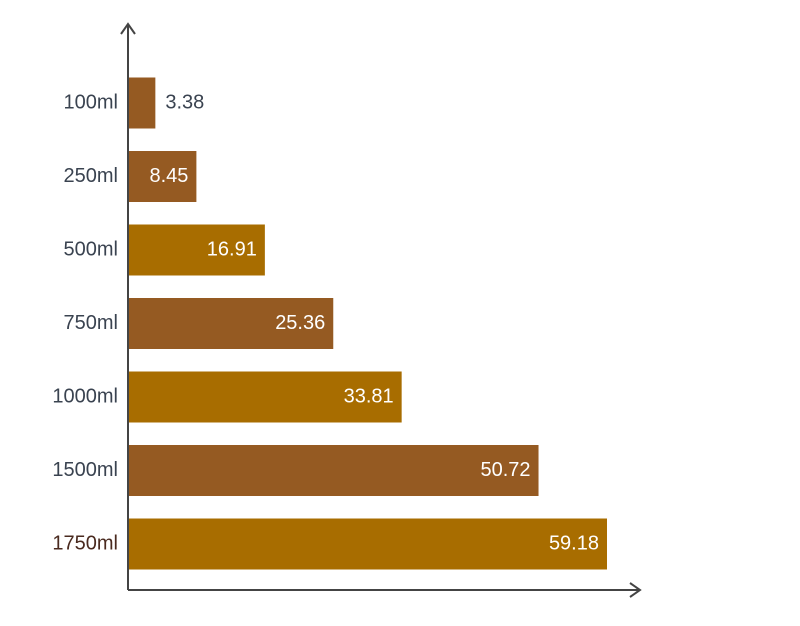  Describe the element at coordinates (91, 323) in the screenshot. I see `category-label-750ml: 750ml` at that location.